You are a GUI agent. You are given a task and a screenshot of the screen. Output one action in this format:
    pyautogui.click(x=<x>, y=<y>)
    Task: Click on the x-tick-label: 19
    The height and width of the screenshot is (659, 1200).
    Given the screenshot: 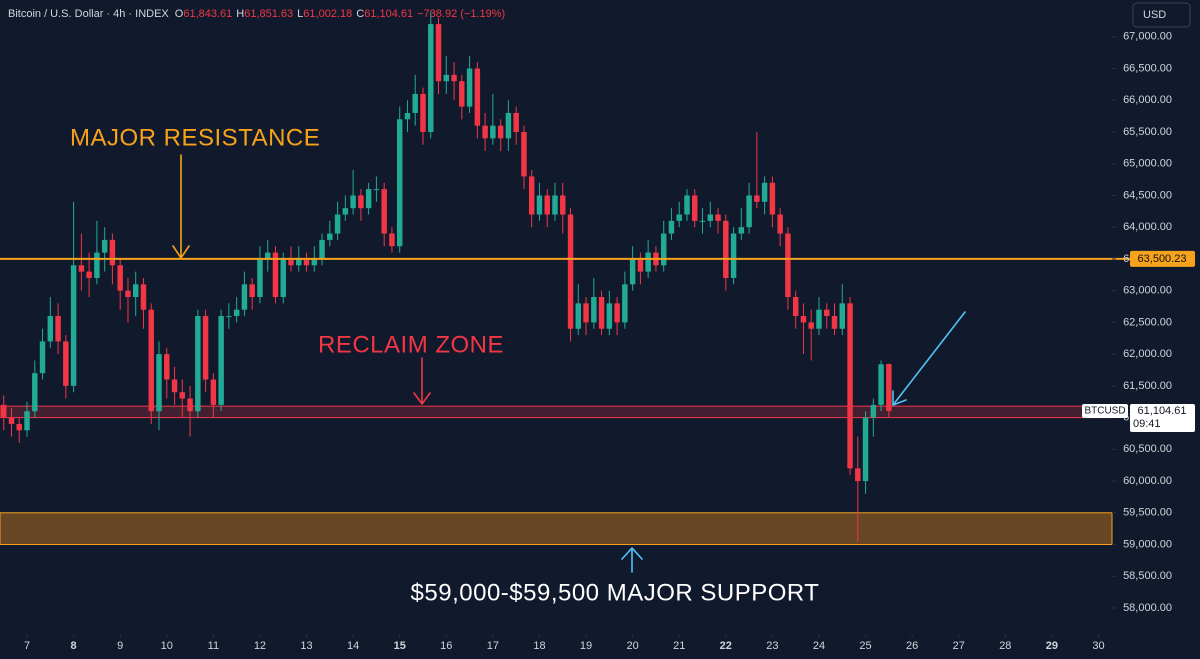 What is the action you would take?
    pyautogui.click(x=586, y=646)
    